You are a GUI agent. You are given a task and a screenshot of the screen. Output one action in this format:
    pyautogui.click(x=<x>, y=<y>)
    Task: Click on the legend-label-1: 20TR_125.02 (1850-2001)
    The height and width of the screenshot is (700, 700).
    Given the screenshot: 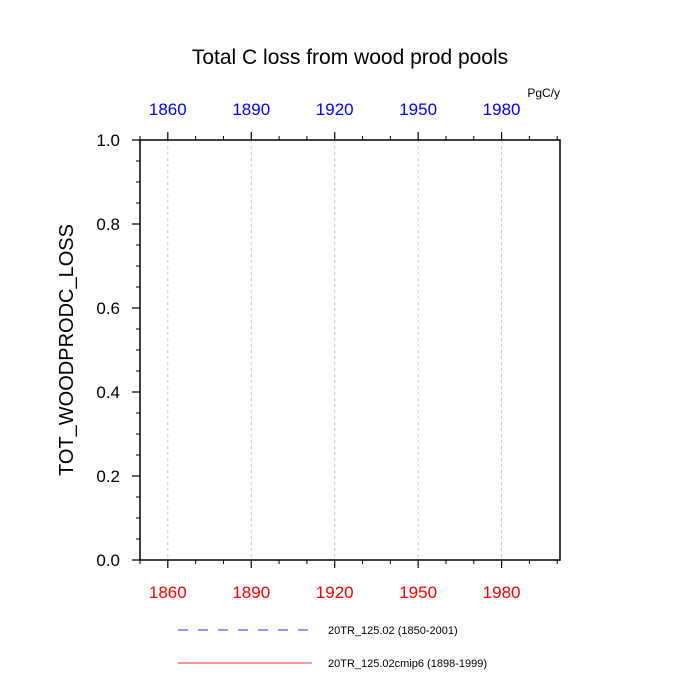 What is the action you would take?
    pyautogui.click(x=393, y=631)
    